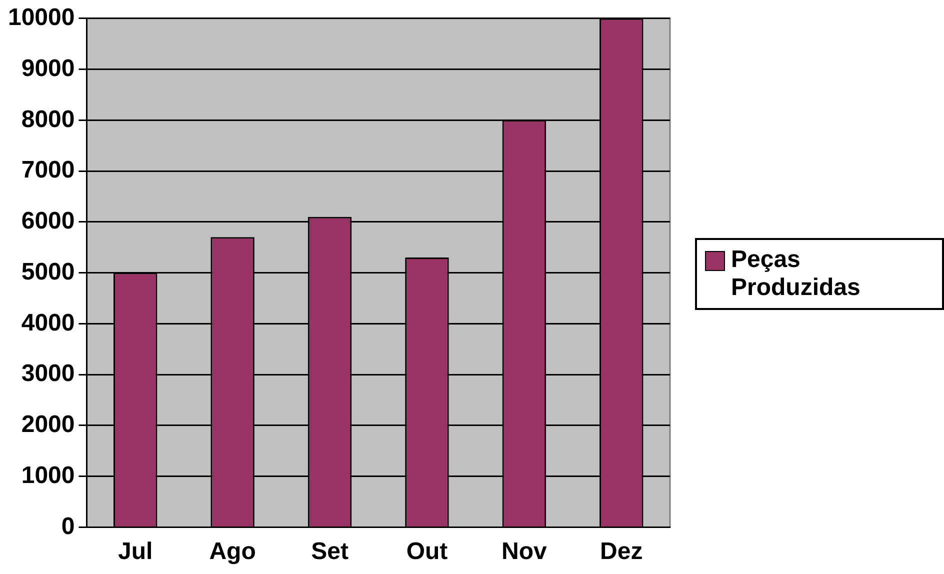 The image size is (944, 574). What do you see at coordinates (48, 374) in the screenshot?
I see `y-tick-label: 3000` at bounding box center [48, 374].